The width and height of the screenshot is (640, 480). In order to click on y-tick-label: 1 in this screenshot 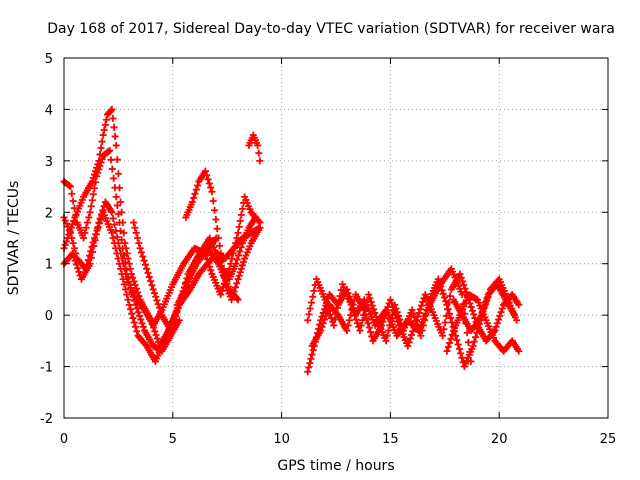, I will do `click(49, 265)`.